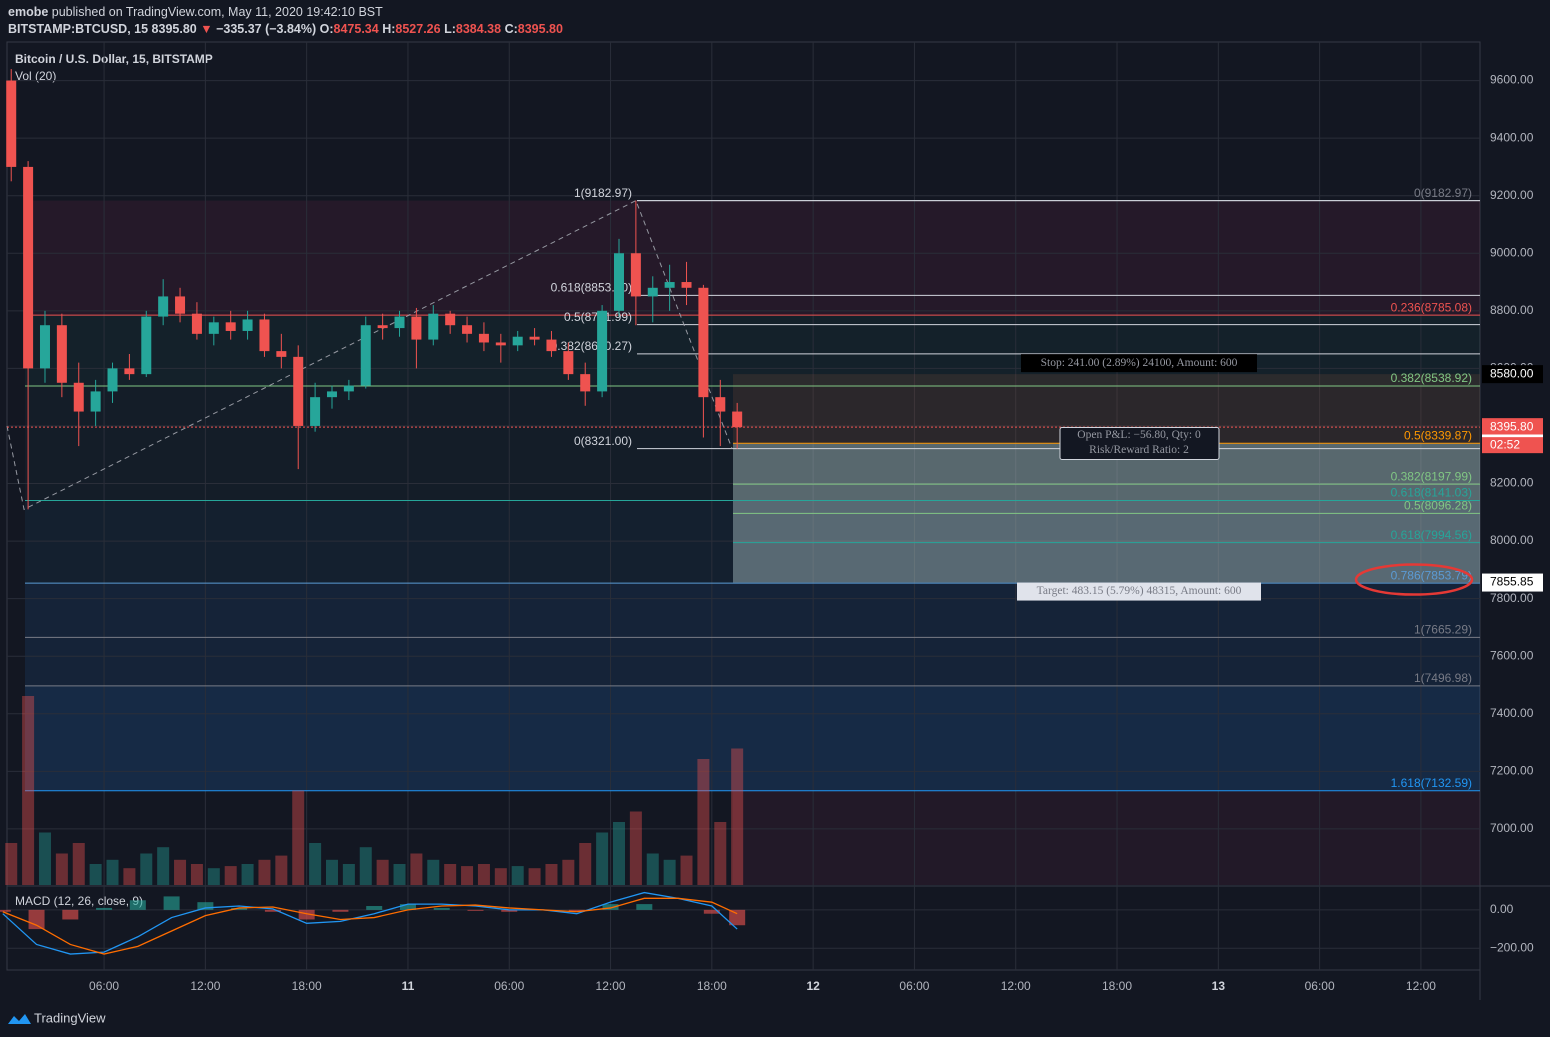 This screenshot has width=1550, height=1037. What do you see at coordinates (1219, 986) in the screenshot?
I see `x-tick-label: 13` at bounding box center [1219, 986].